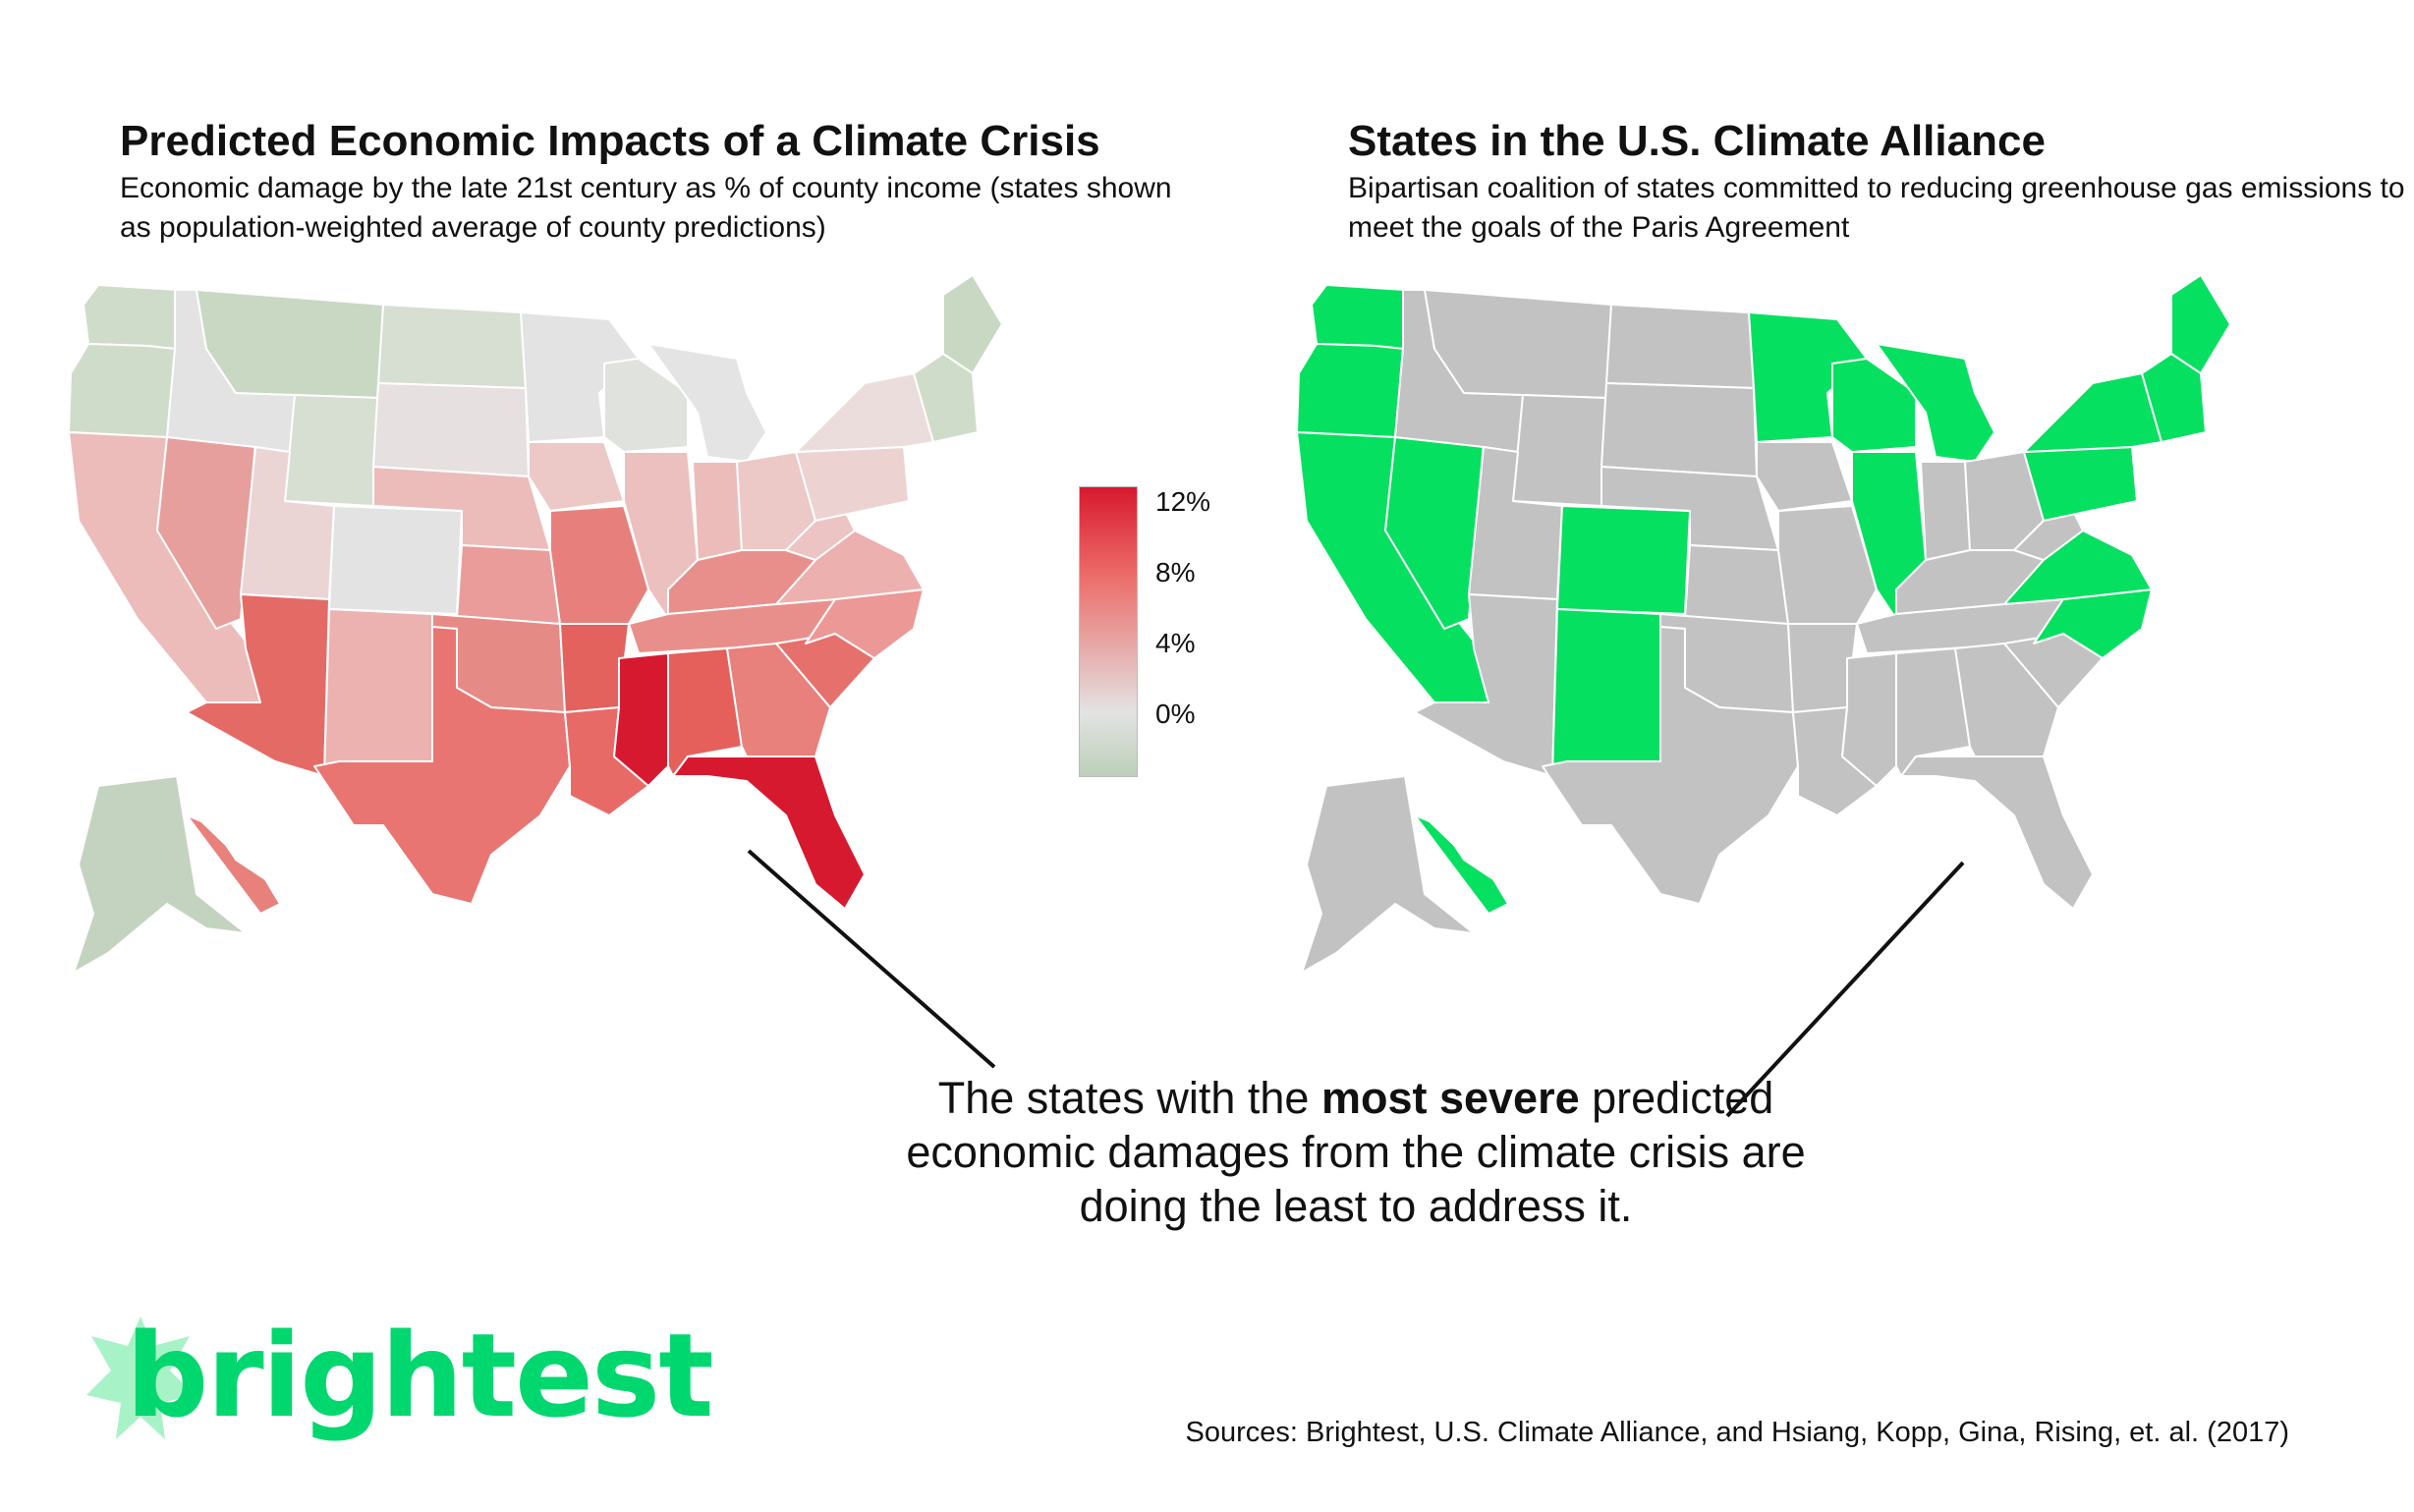 This screenshot has height=1512, width=2414. I want to click on alliance-state-hawaii, so click(1461, 864).